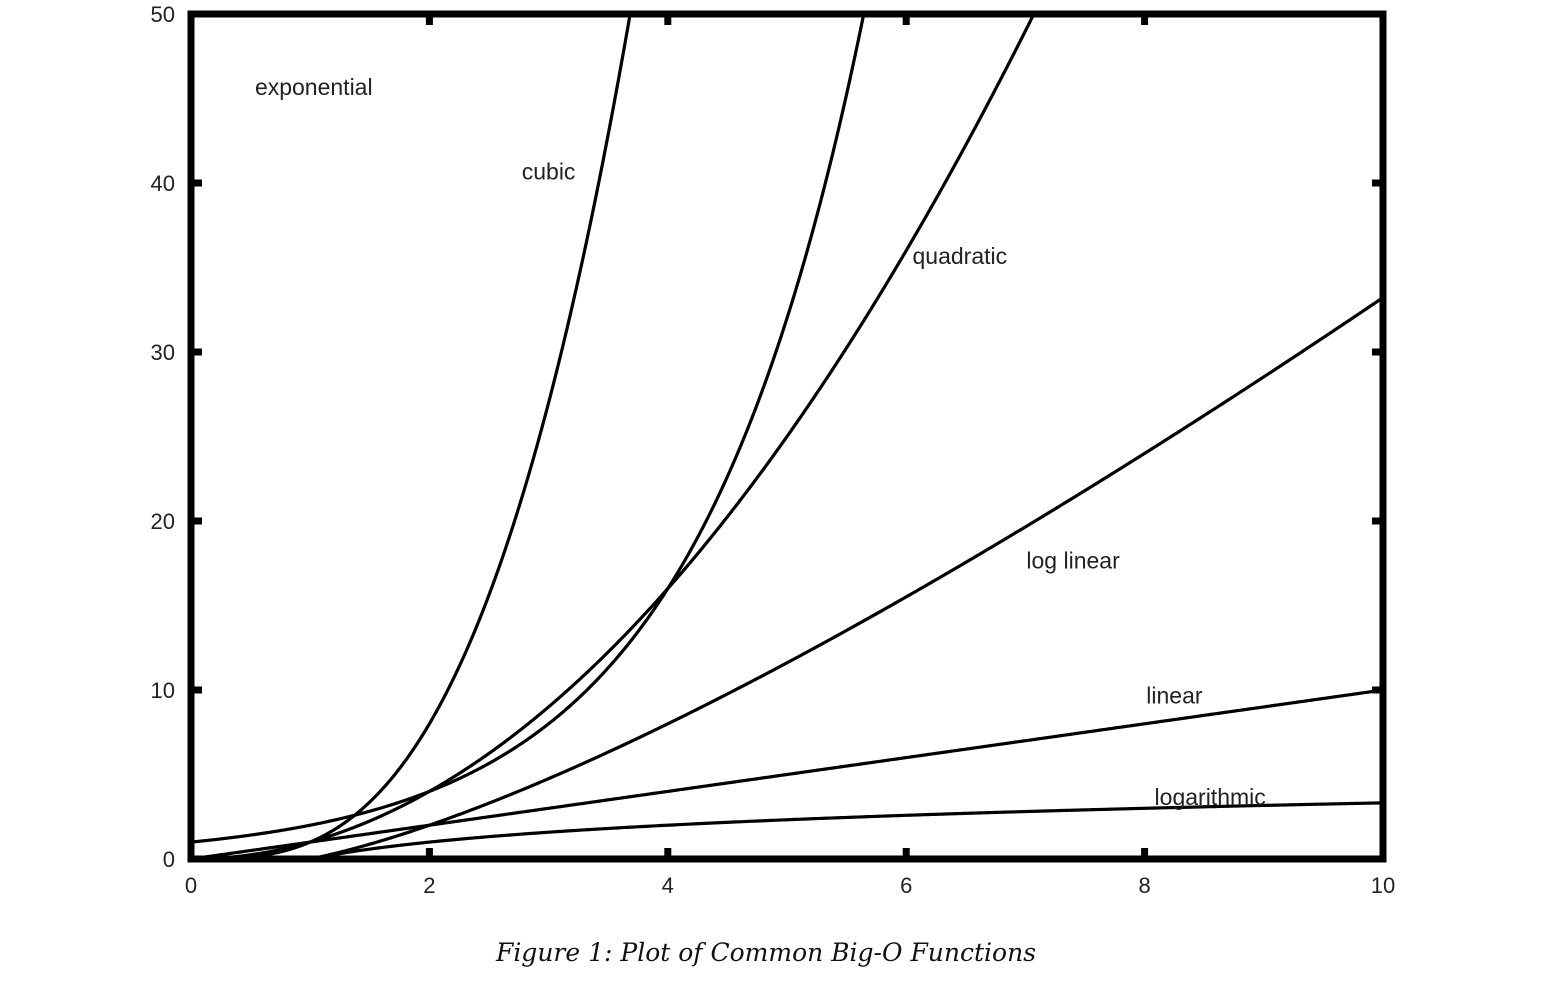 This screenshot has width=1562, height=992. Describe the element at coordinates (1383, 885) in the screenshot. I see `x-tick-label: 10` at that location.